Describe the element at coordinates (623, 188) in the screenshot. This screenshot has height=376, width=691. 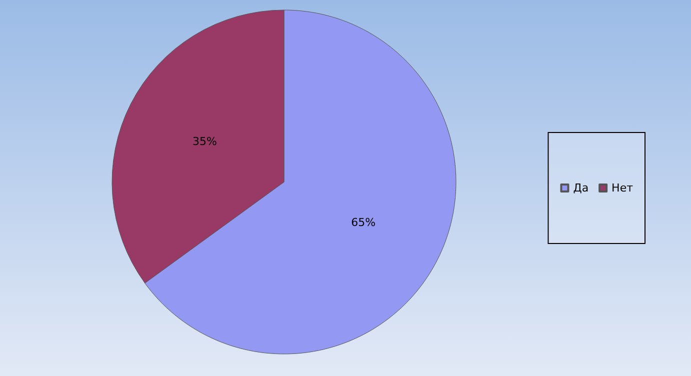
I see `legend-label: Нет` at that location.